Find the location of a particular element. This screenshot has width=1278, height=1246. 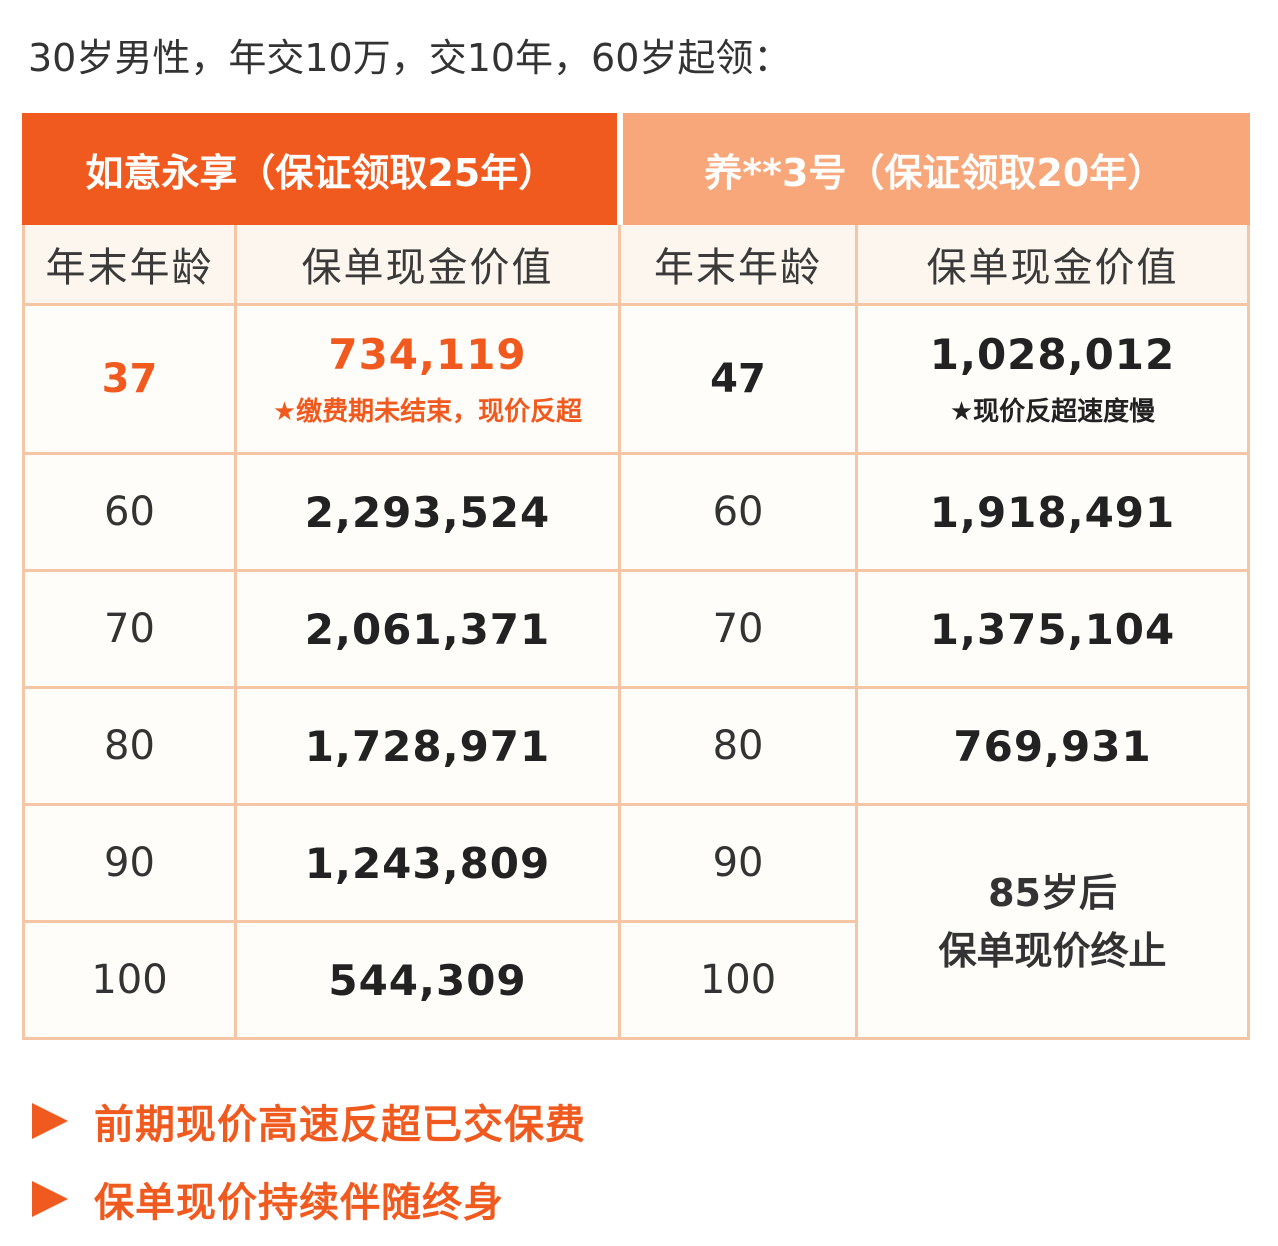

plan-b-age-cell: 47 is located at coordinates (738, 379).